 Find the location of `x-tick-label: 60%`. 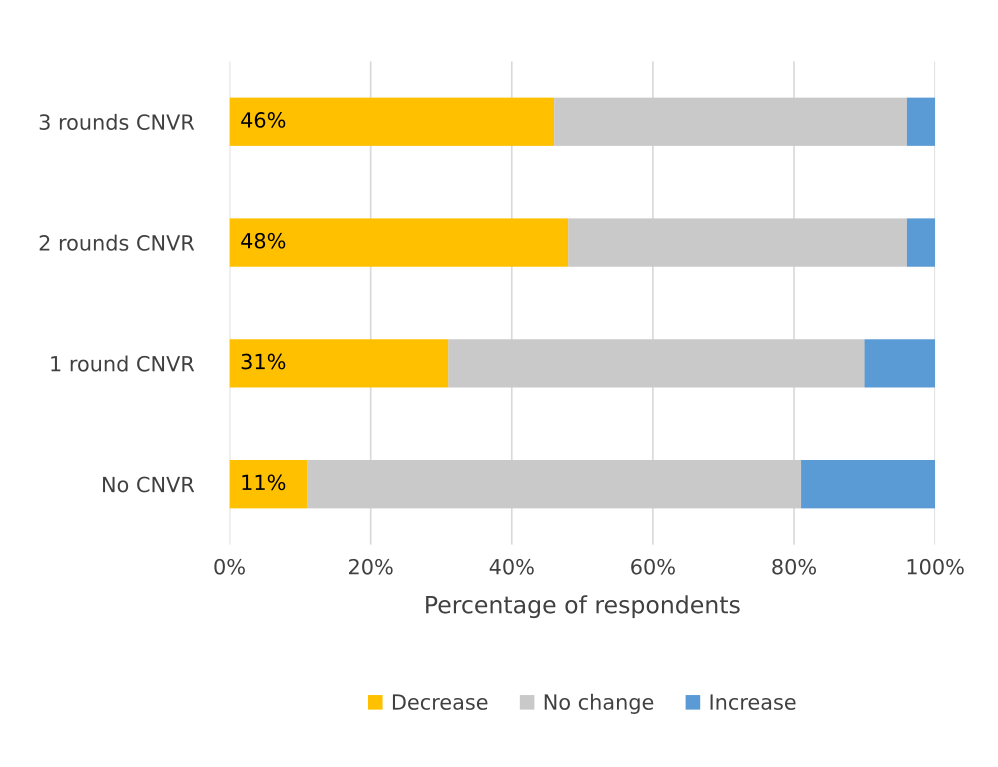

x-tick-label: 60% is located at coordinates (653, 566).